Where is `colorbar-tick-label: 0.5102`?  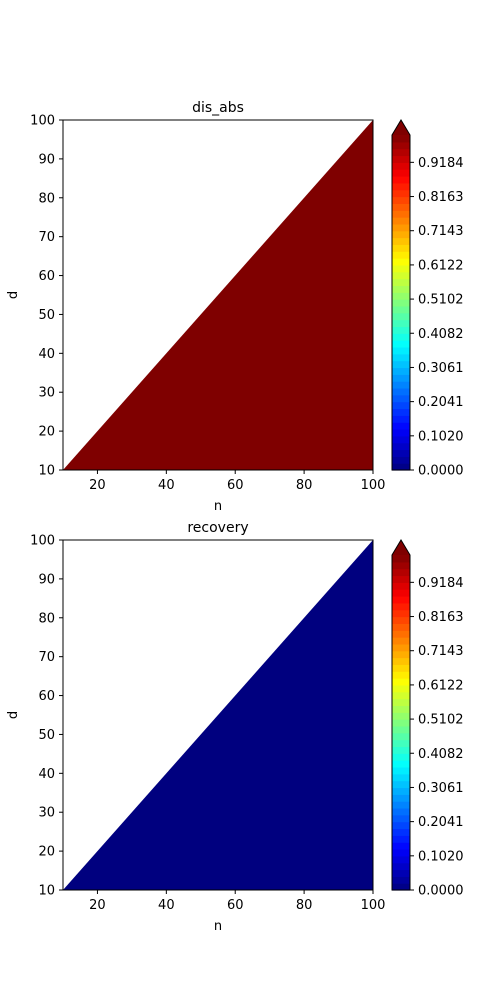 colorbar-tick-label: 0.5102 is located at coordinates (441, 300).